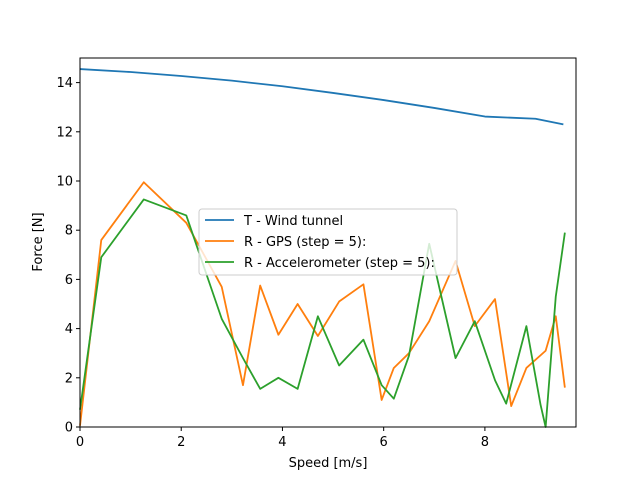  Describe the element at coordinates (384, 442) in the screenshot. I see `x-tick-label: 6` at that location.